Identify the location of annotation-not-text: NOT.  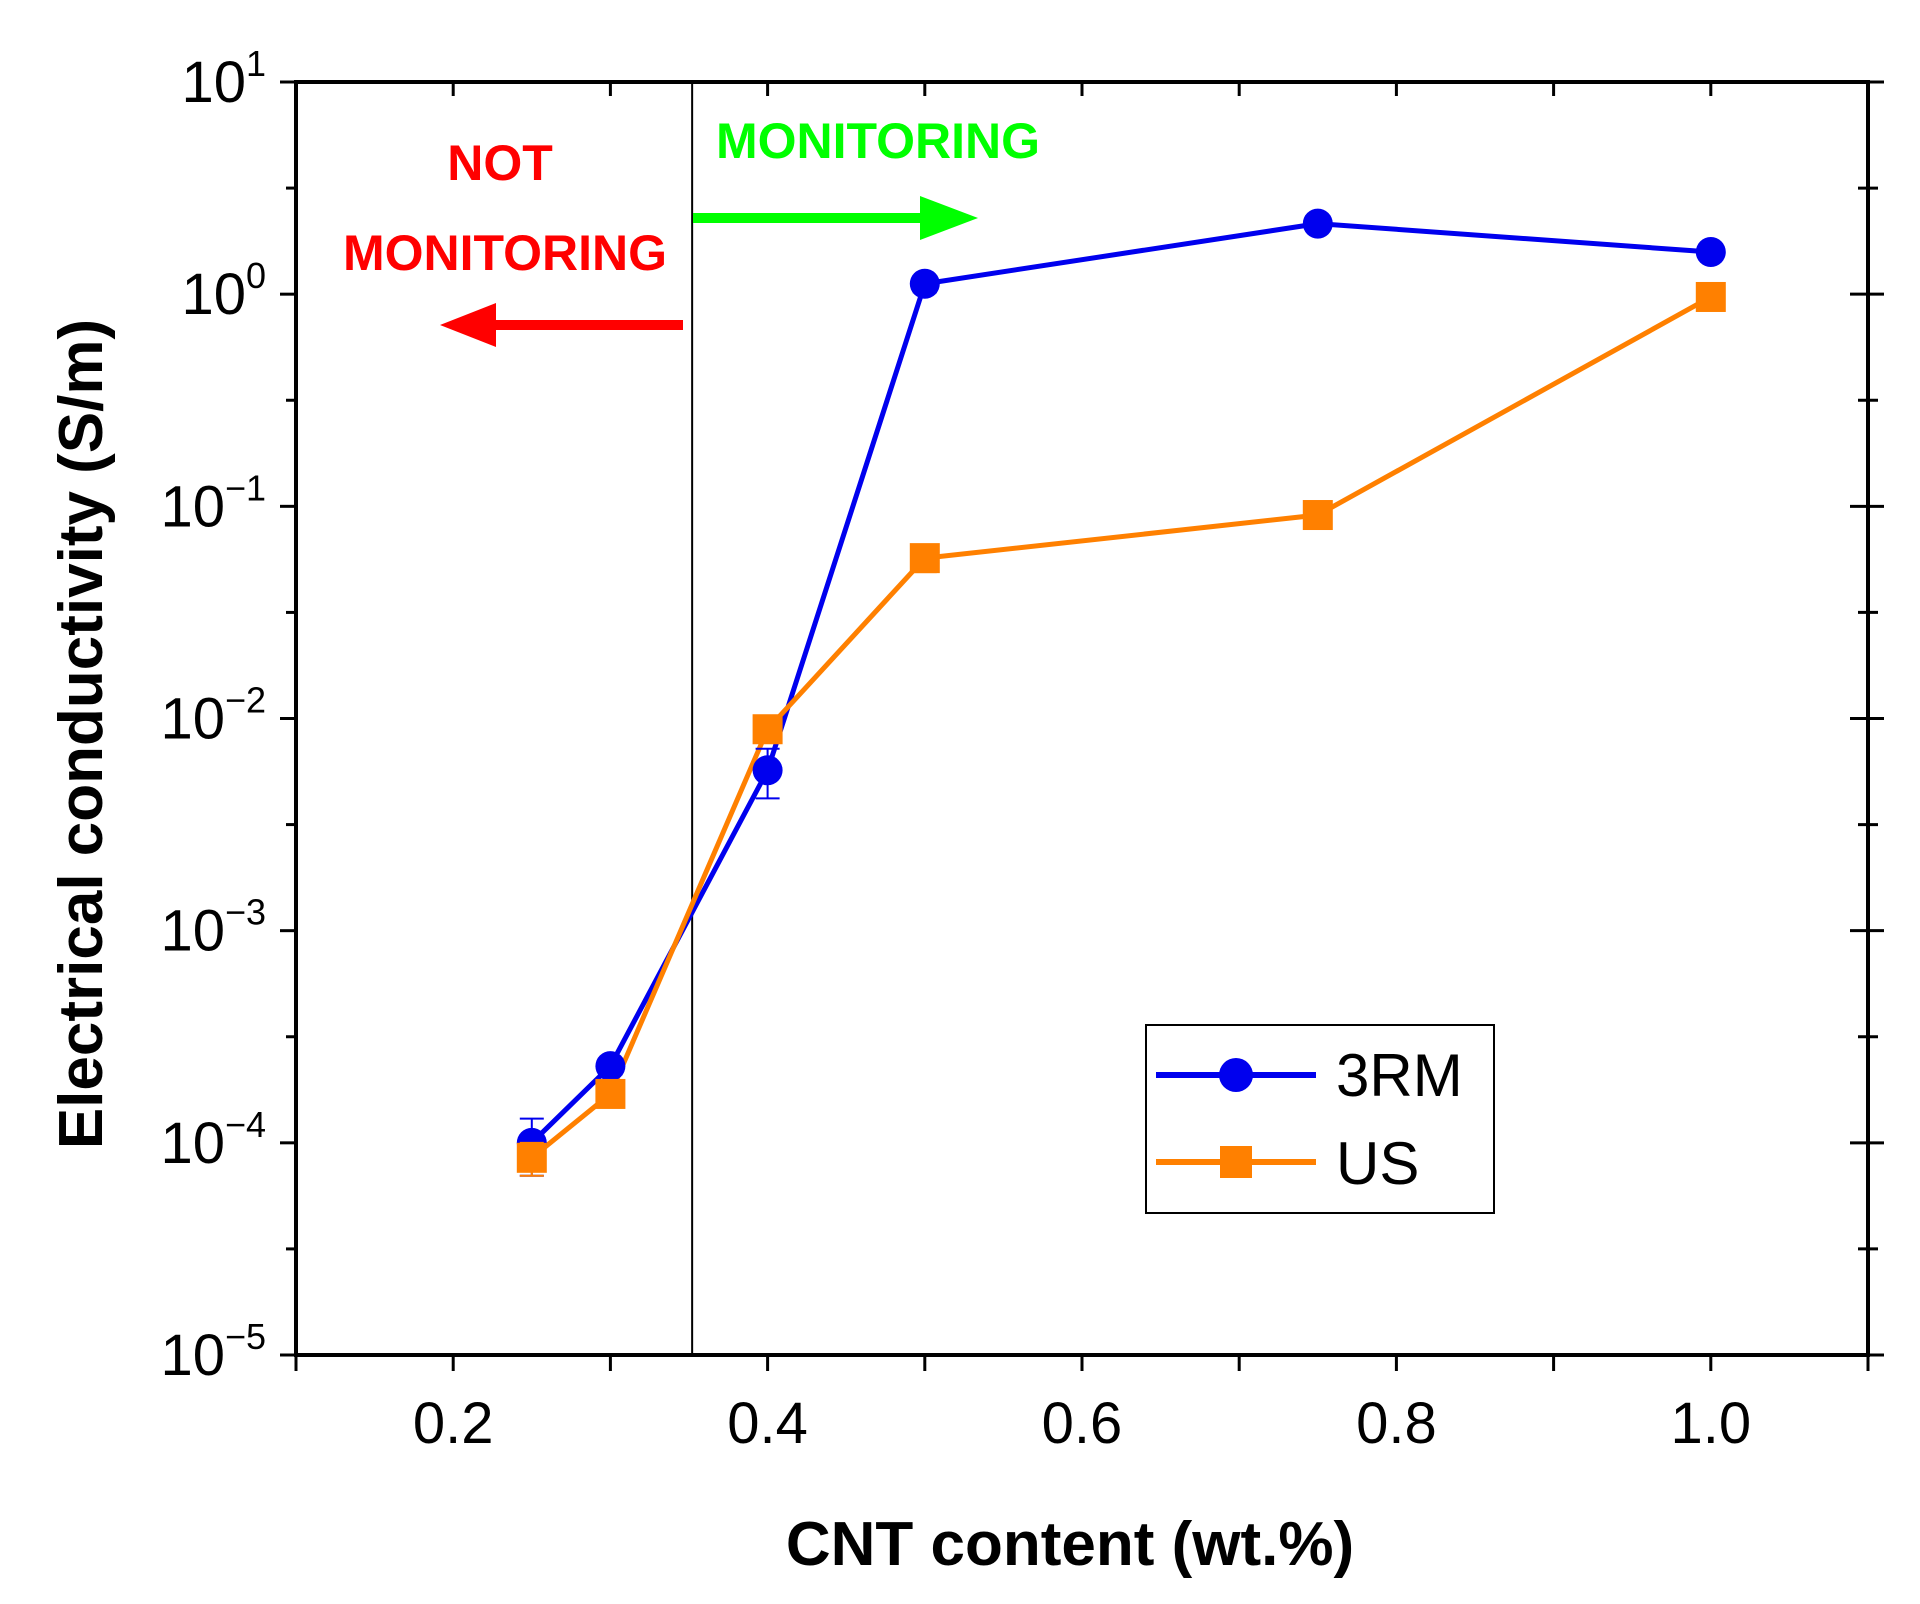
(500, 163).